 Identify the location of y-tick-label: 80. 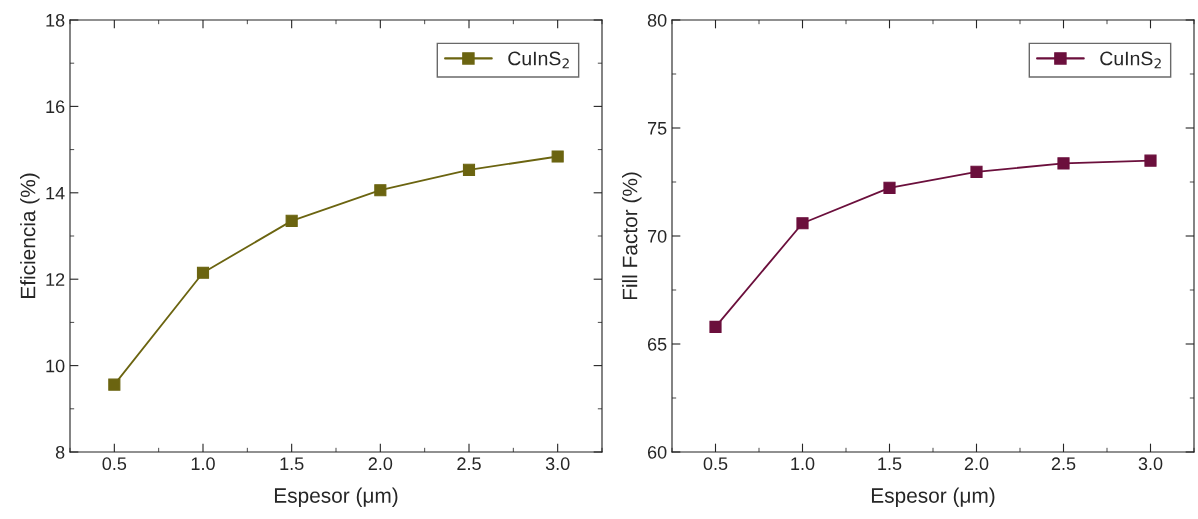
(657, 20).